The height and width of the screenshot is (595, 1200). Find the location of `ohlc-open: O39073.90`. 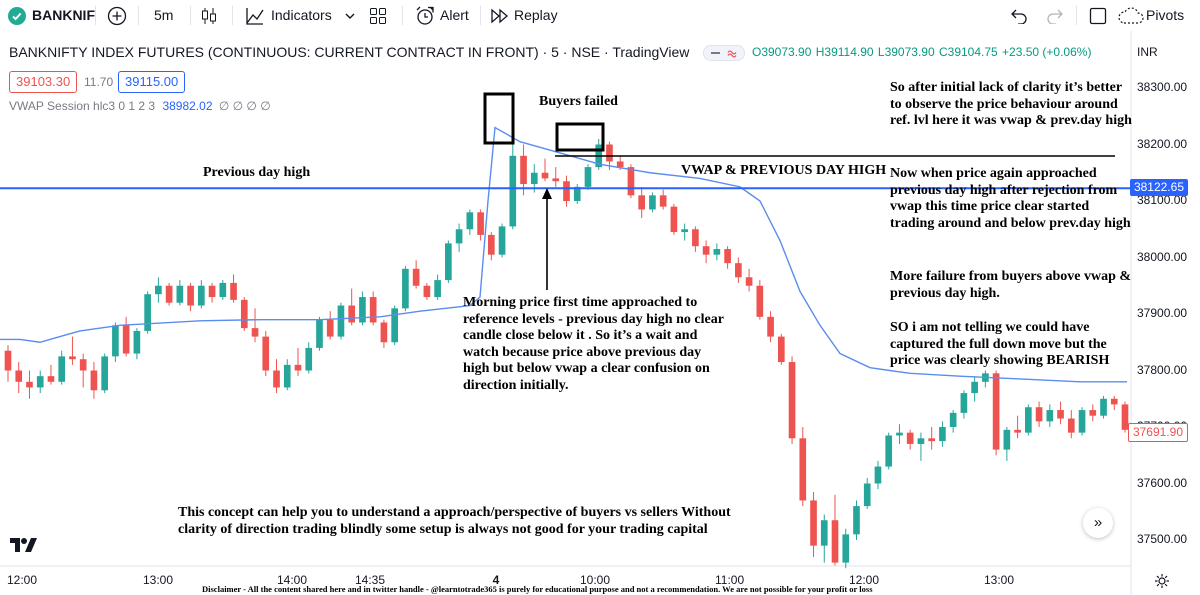

ohlc-open: O39073.90 is located at coordinates (782, 52).